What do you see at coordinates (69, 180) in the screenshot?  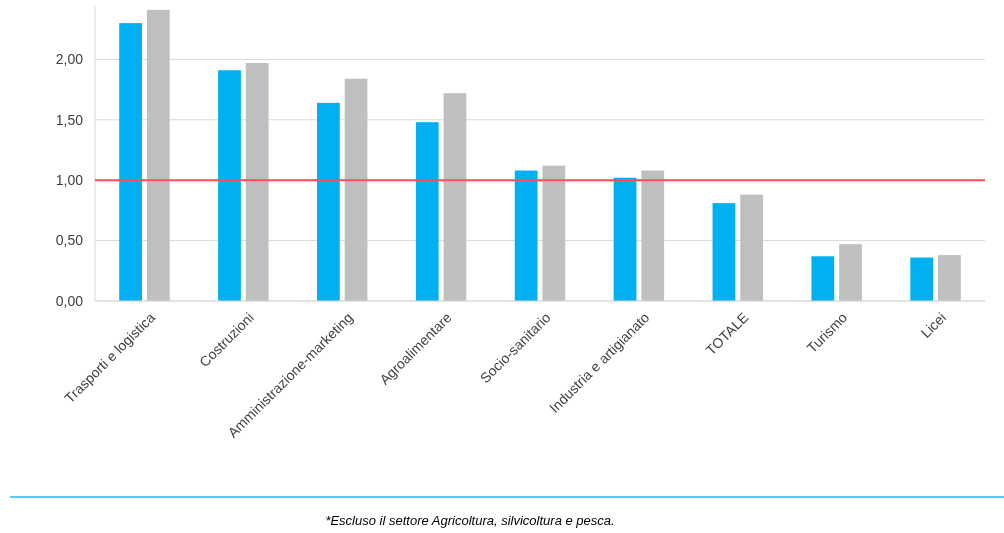 I see `y-tick-label: 1,00` at bounding box center [69, 180].